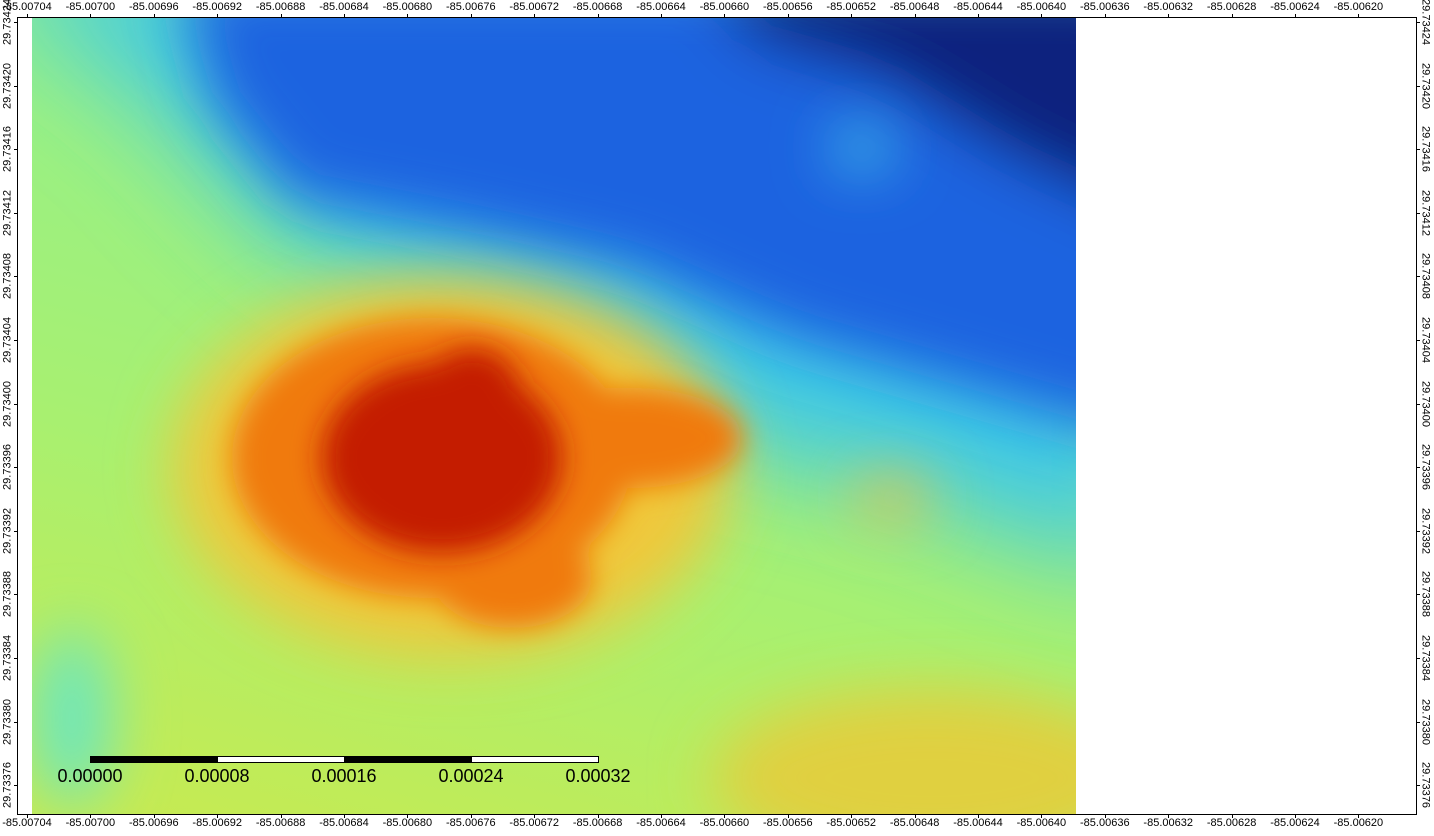 Image resolution: width=1434 pixels, height=836 pixels. Describe the element at coordinates (1358, 7) in the screenshot. I see `x-tick-label-top: -85.00620` at that location.